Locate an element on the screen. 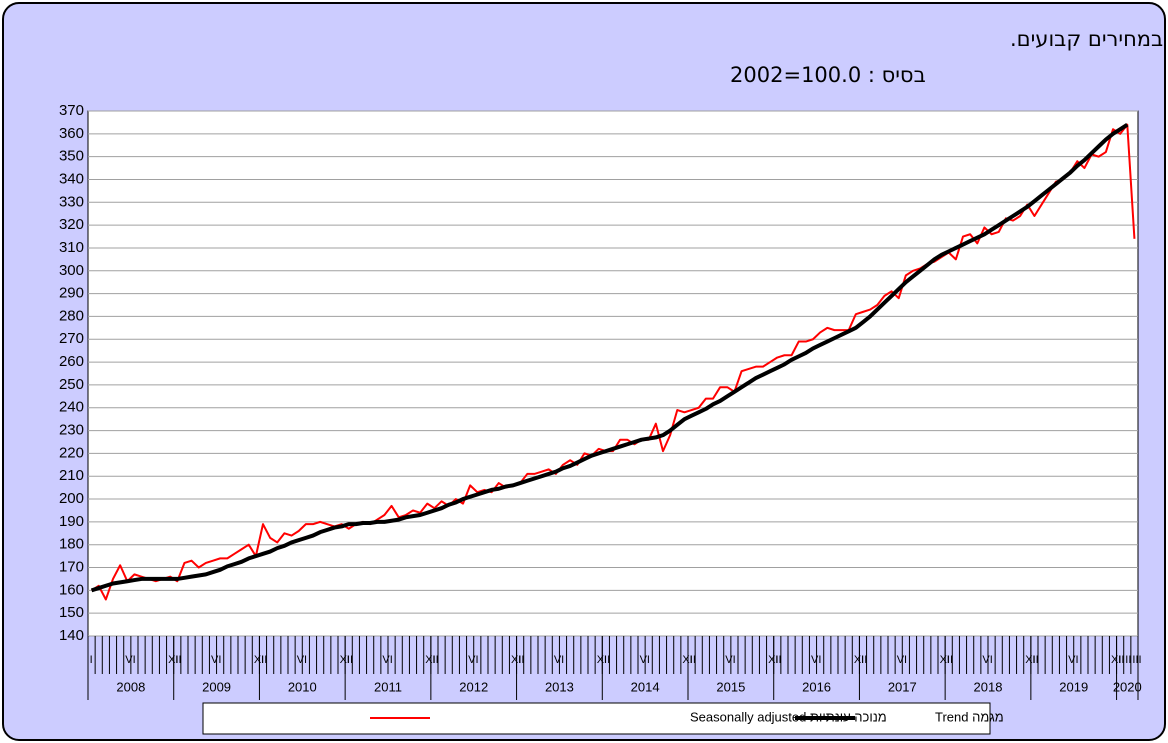  y-tick-label: 160 is located at coordinates (71, 589).